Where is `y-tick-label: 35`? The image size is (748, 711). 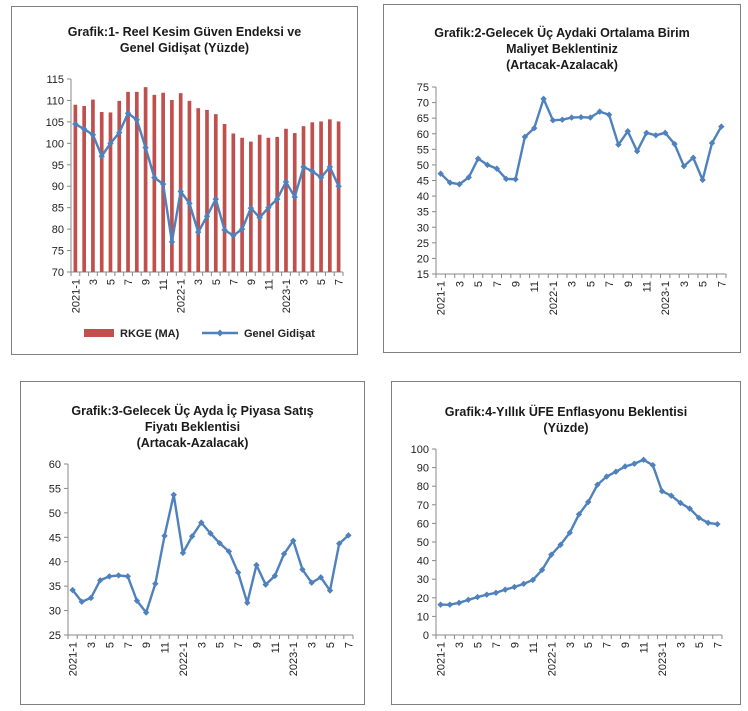
y-tick-label: 35 is located at coordinates (55, 587).